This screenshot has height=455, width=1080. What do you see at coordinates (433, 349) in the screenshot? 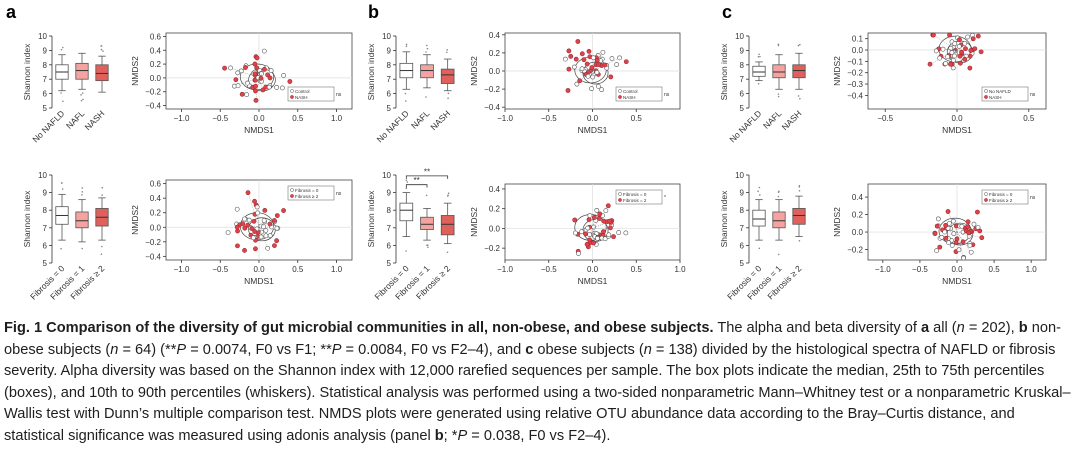
I see `caption-text: = 0.0084, F0 vs F2–4), and` at bounding box center [433, 349].